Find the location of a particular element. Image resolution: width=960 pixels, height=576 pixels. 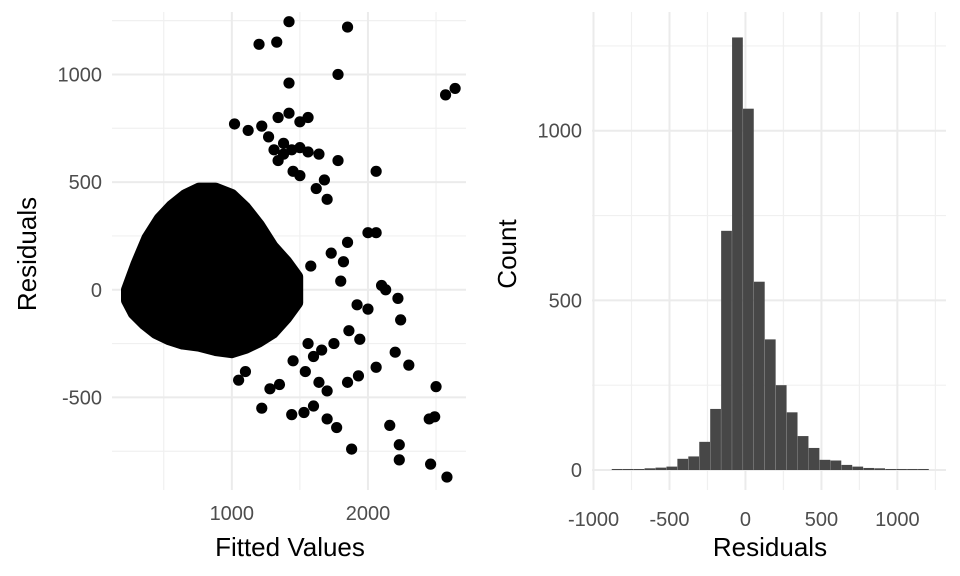

scatter-y-tick-label: 1000 is located at coordinates (80, 75).